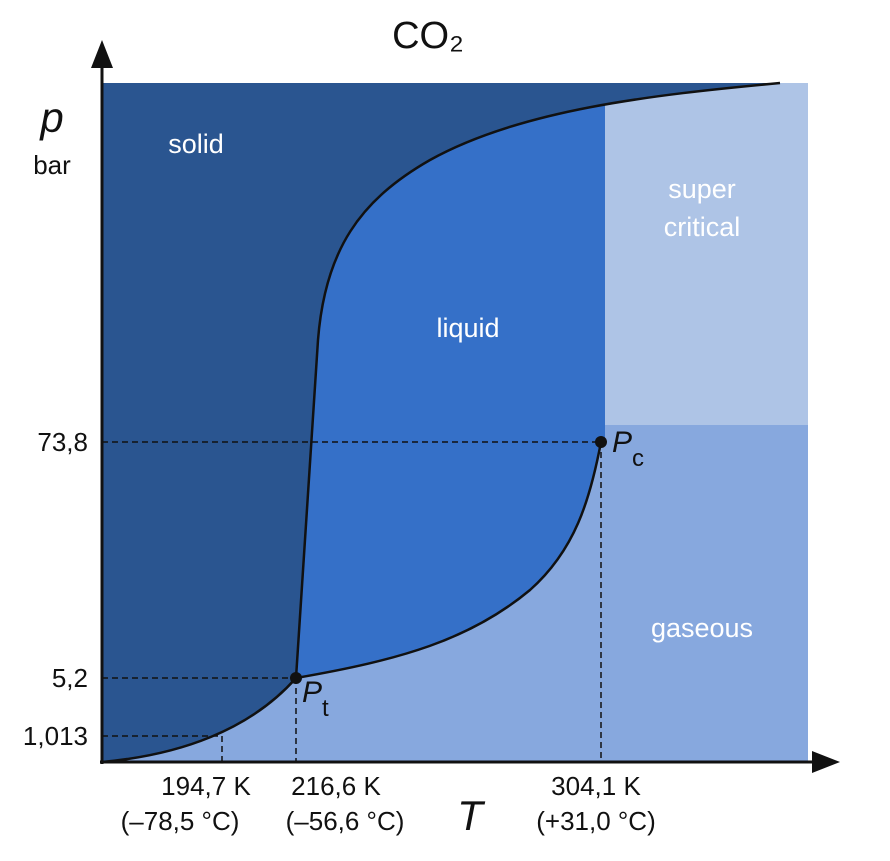 The image size is (890, 861). Describe the element at coordinates (467, 328) in the screenshot. I see `region-label: liquid` at that location.